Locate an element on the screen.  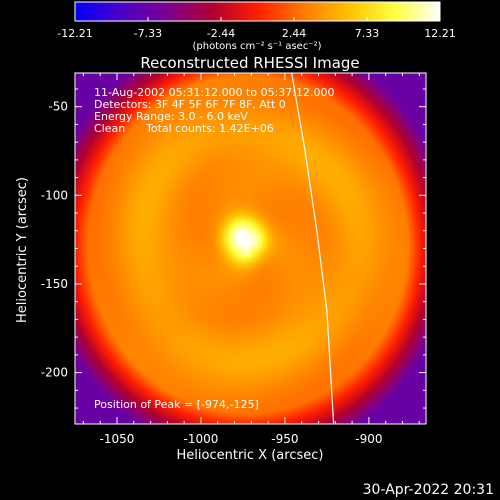
colorbar-tick-label: 7.33 is located at coordinates (367, 33).